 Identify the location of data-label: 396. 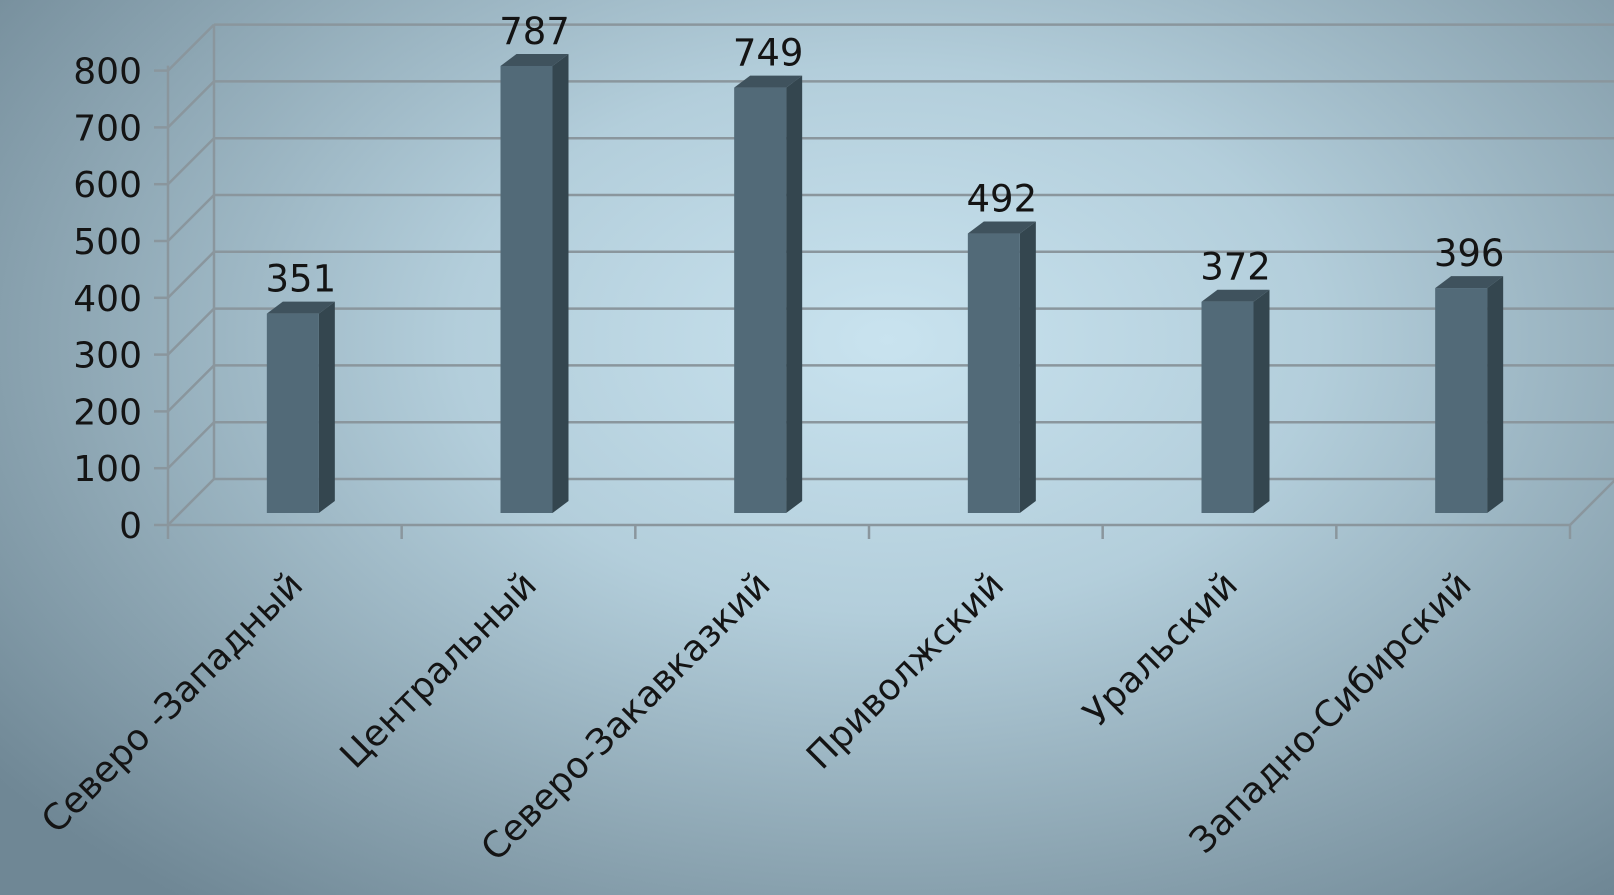
(1469, 253).